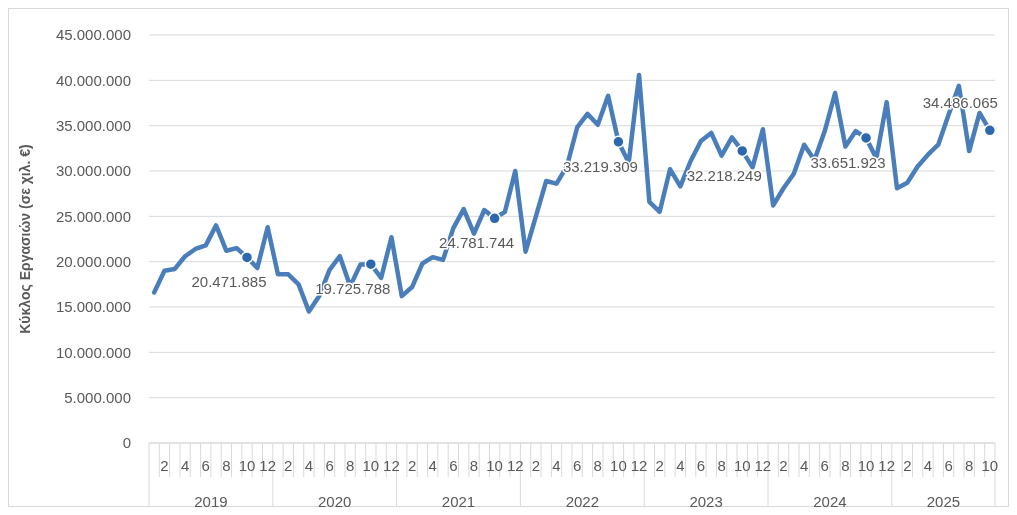 This screenshot has width=1017, height=515. Describe the element at coordinates (93, 80) in the screenshot. I see `y-tick-label: 40.000.000` at that location.